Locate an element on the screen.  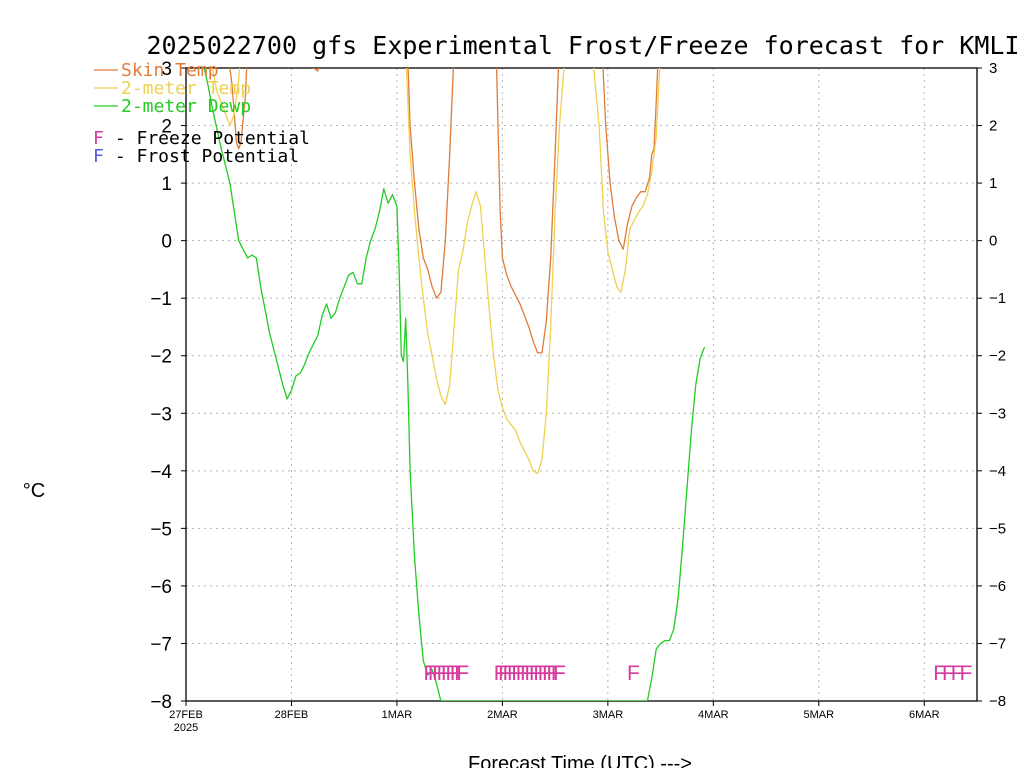
y-tick-label-right: 1 is located at coordinates (993, 183).